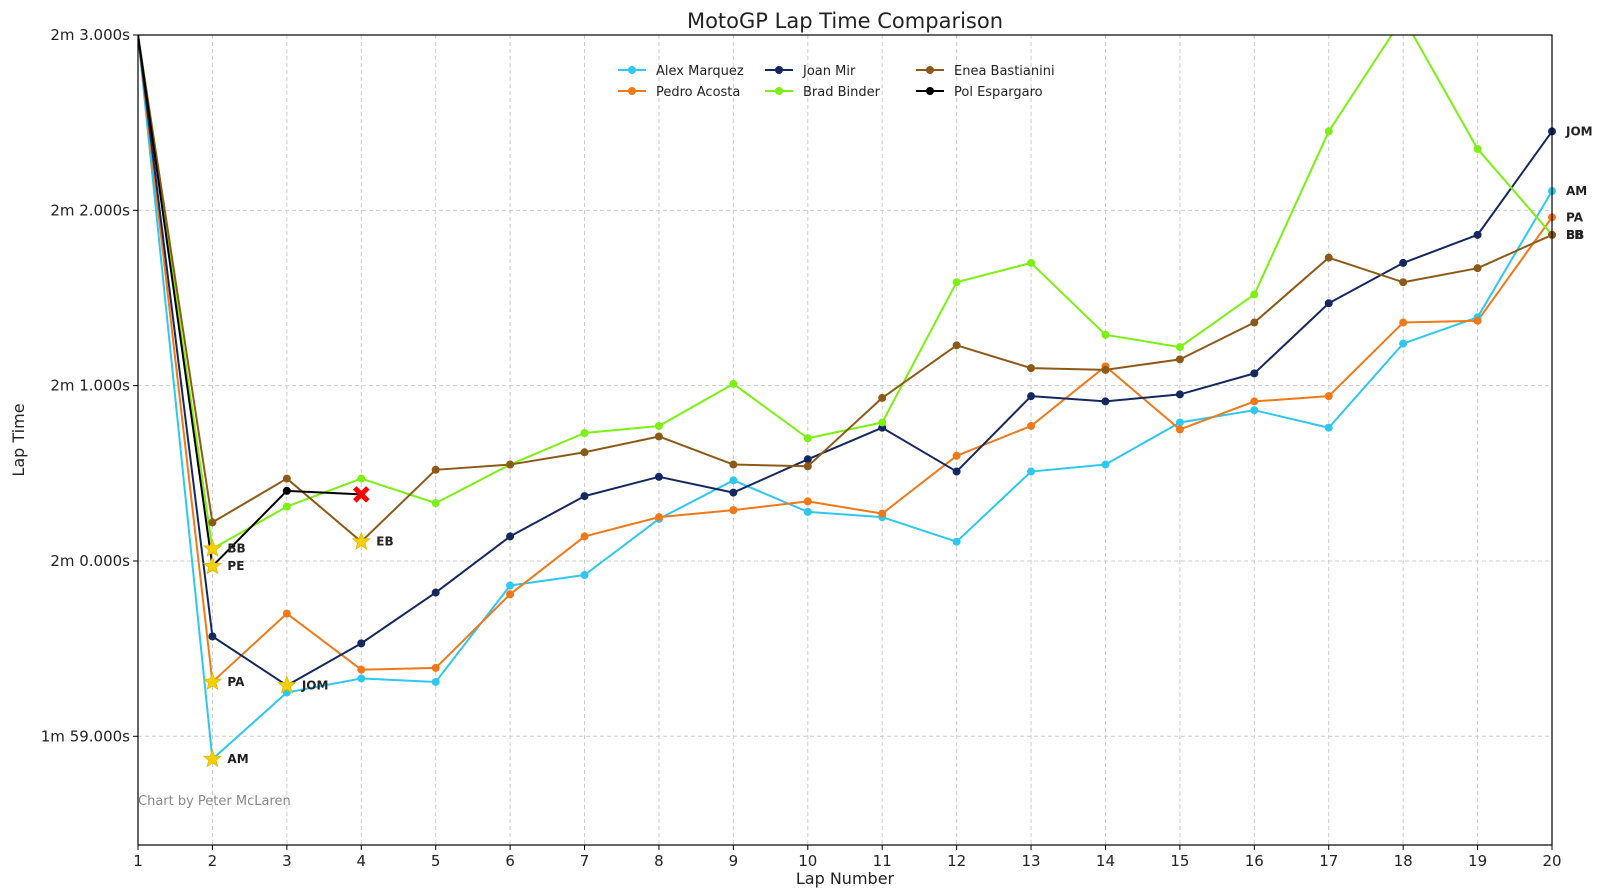  I want to click on x-tick-label: 13, so click(1031, 861).